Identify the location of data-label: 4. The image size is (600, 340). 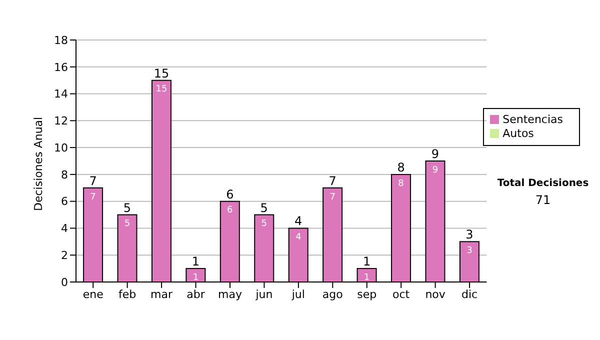
(298, 237).